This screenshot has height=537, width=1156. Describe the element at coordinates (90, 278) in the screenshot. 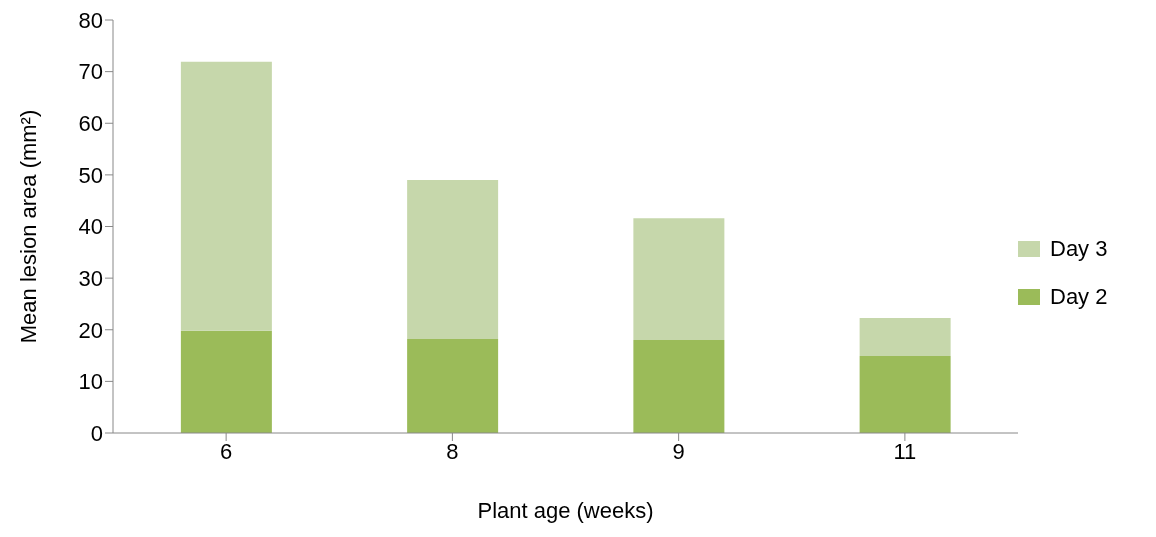

I see `y-tick-label: 30` at that location.